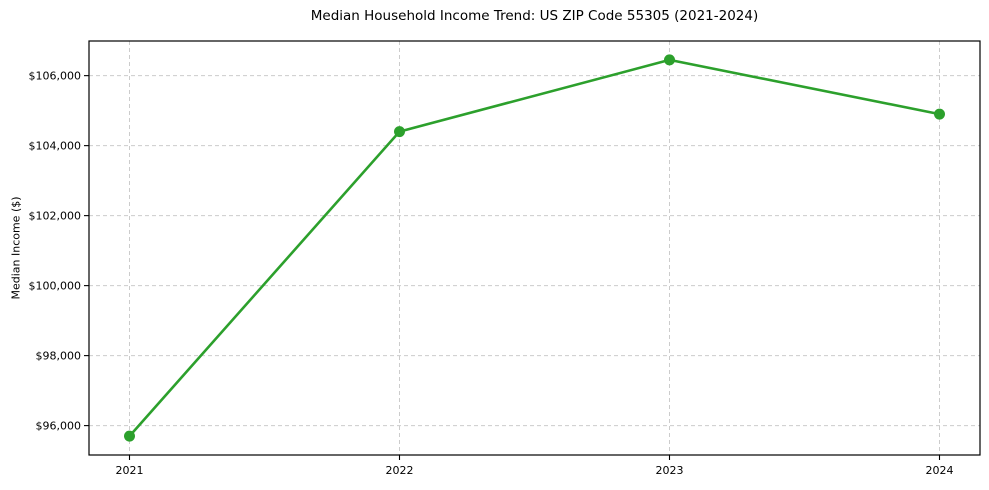  I want to click on y-tick-label: $104,000, so click(55, 145).